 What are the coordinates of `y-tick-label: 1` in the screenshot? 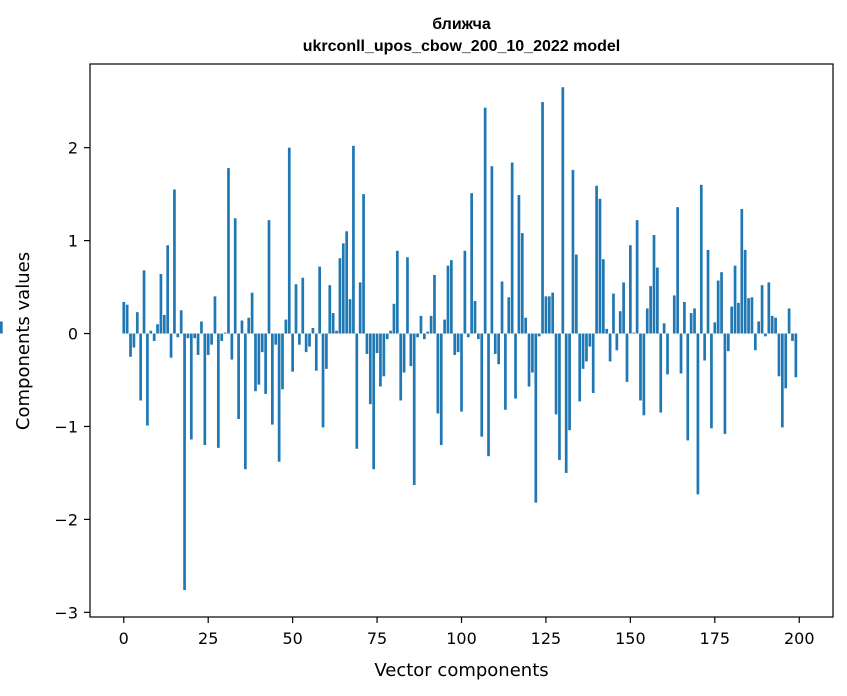 It's located at (73, 241).